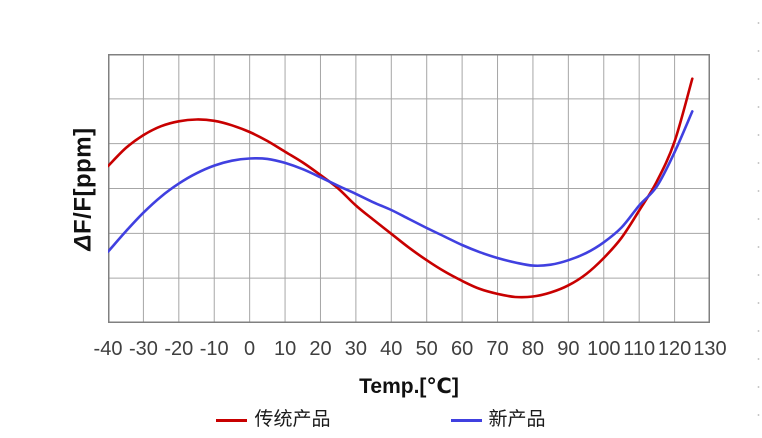 The image size is (762, 438). I want to click on legend-label-traditional: 传统产品, so click(292, 419).